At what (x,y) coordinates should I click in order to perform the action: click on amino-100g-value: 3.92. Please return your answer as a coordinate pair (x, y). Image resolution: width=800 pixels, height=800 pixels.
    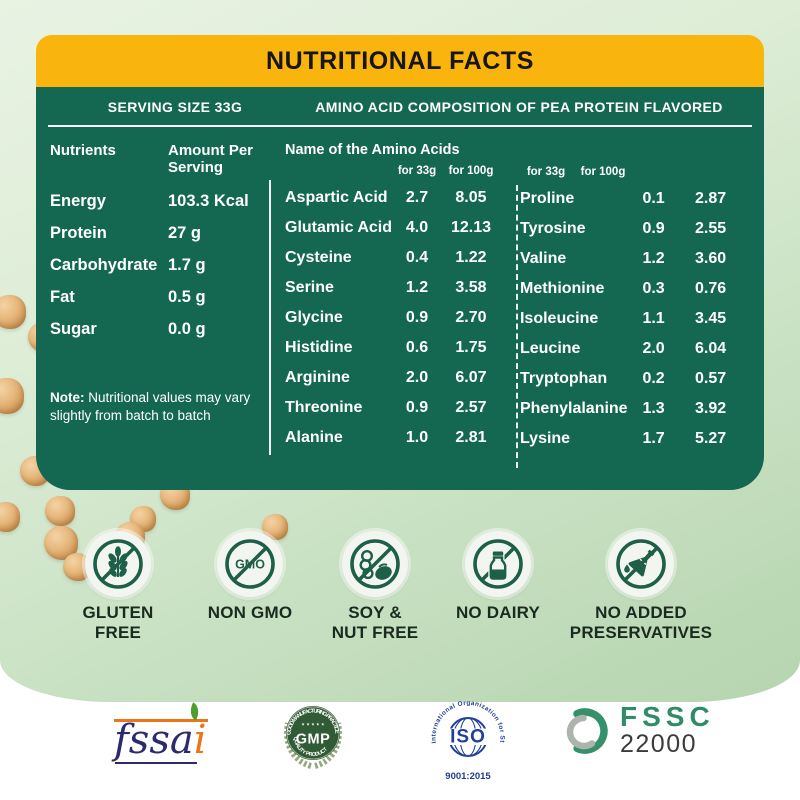
    Looking at the image, I should click on (711, 408).